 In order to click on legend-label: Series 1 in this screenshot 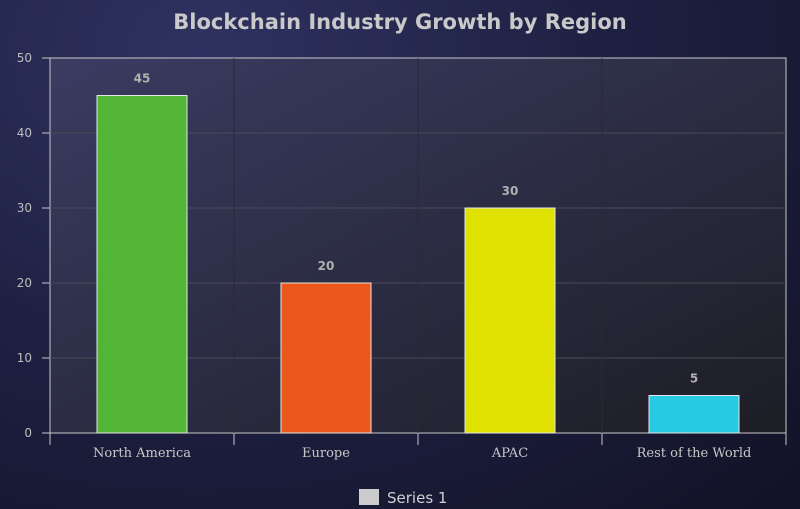, I will do `click(417, 498)`.